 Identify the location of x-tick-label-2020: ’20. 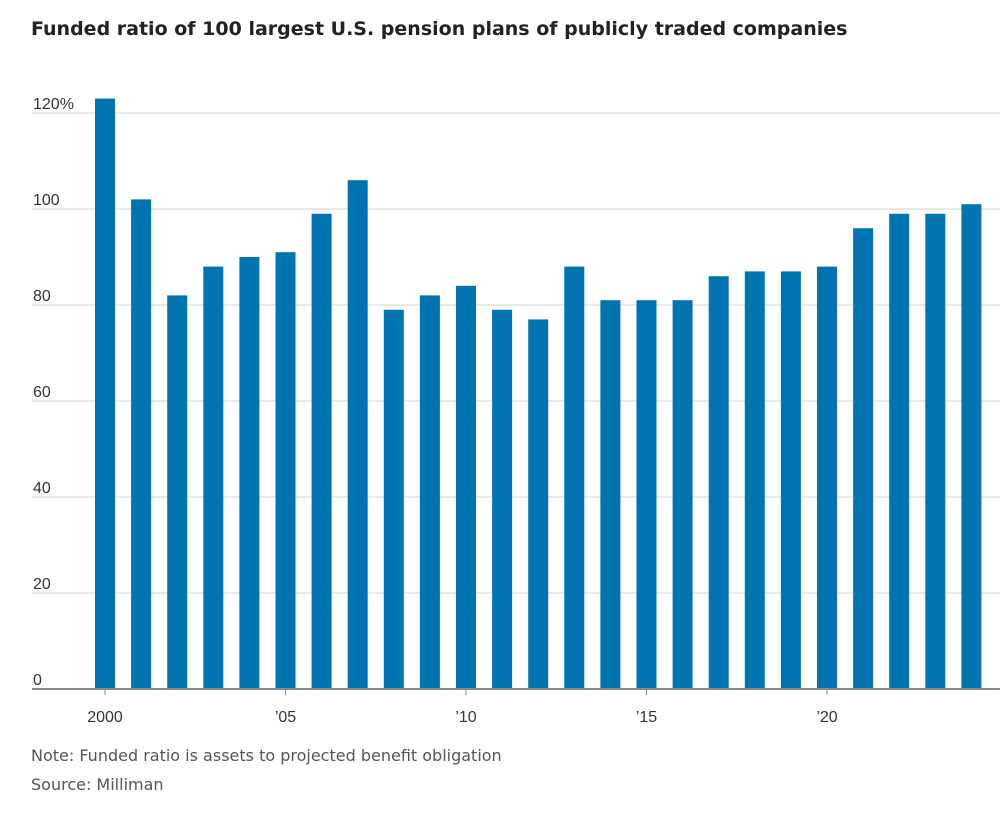
(826, 717).